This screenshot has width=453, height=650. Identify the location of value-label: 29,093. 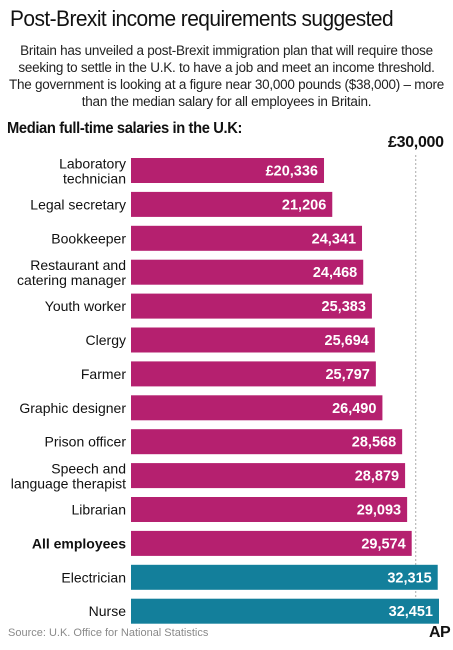
(379, 511).